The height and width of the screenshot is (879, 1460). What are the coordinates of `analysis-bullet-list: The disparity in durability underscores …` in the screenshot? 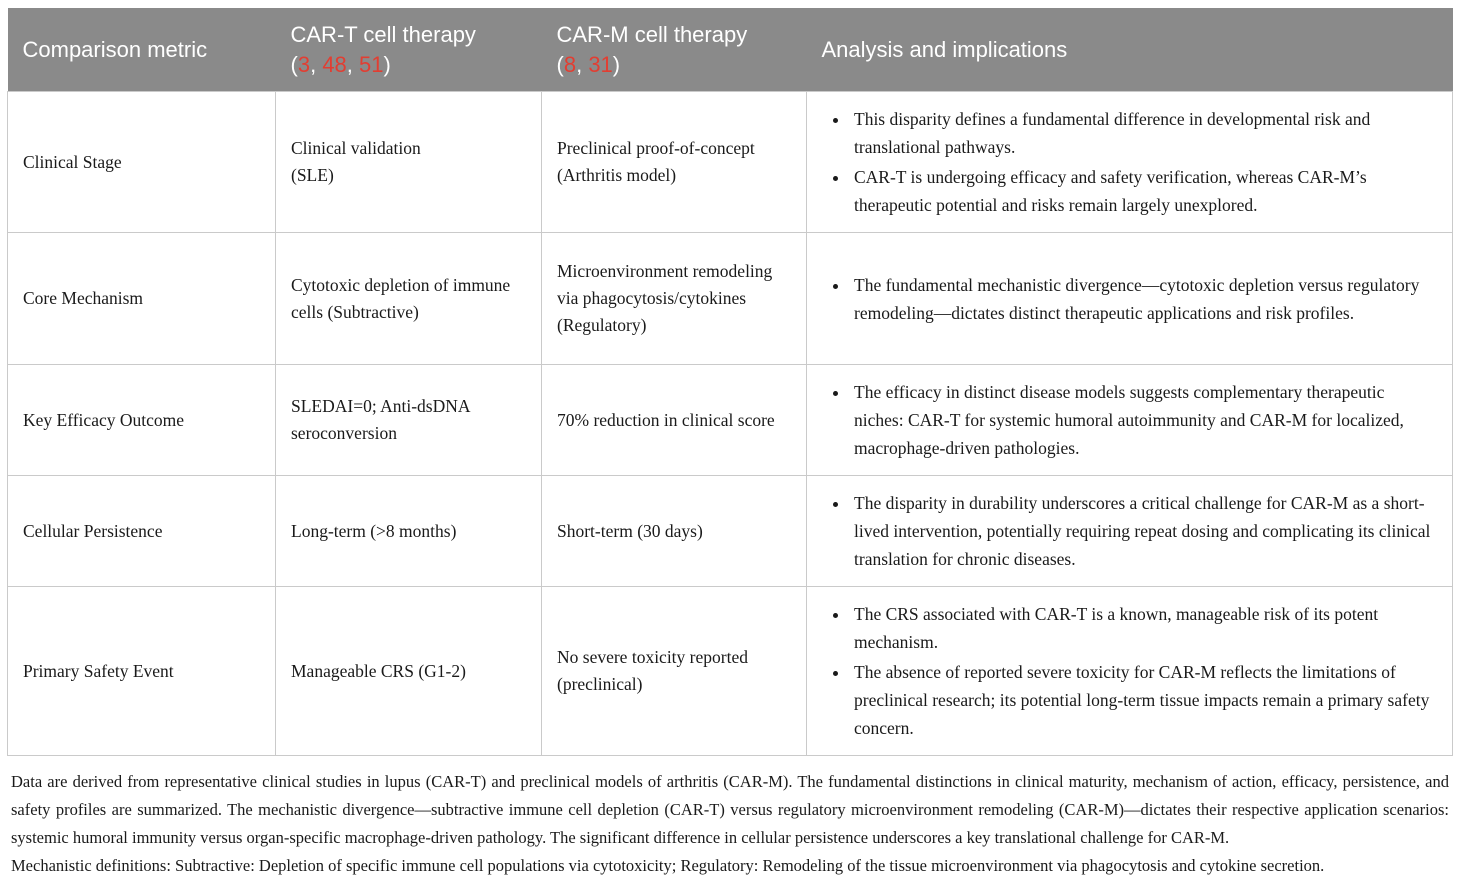 It's located at (1129, 531).